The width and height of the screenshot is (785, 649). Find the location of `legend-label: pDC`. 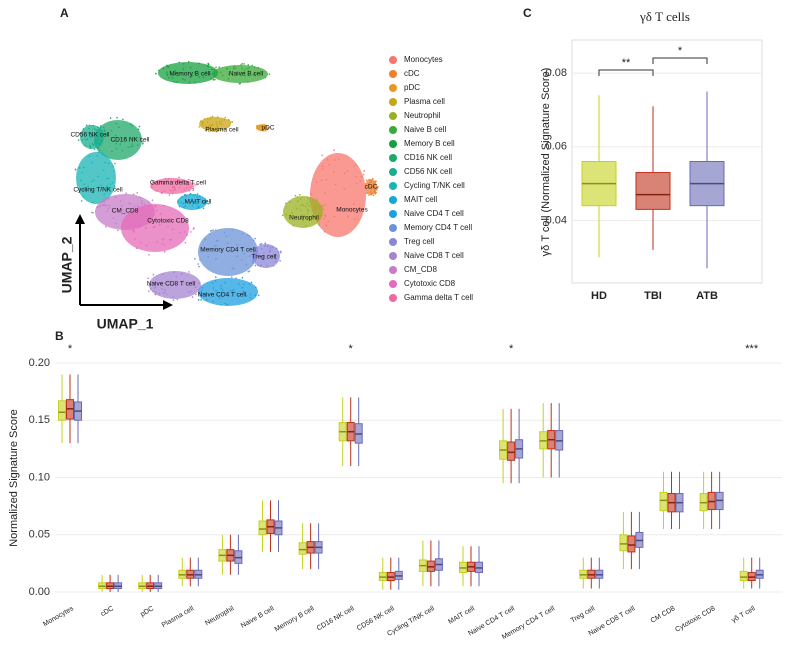

legend-label: pDC is located at coordinates (412, 87).